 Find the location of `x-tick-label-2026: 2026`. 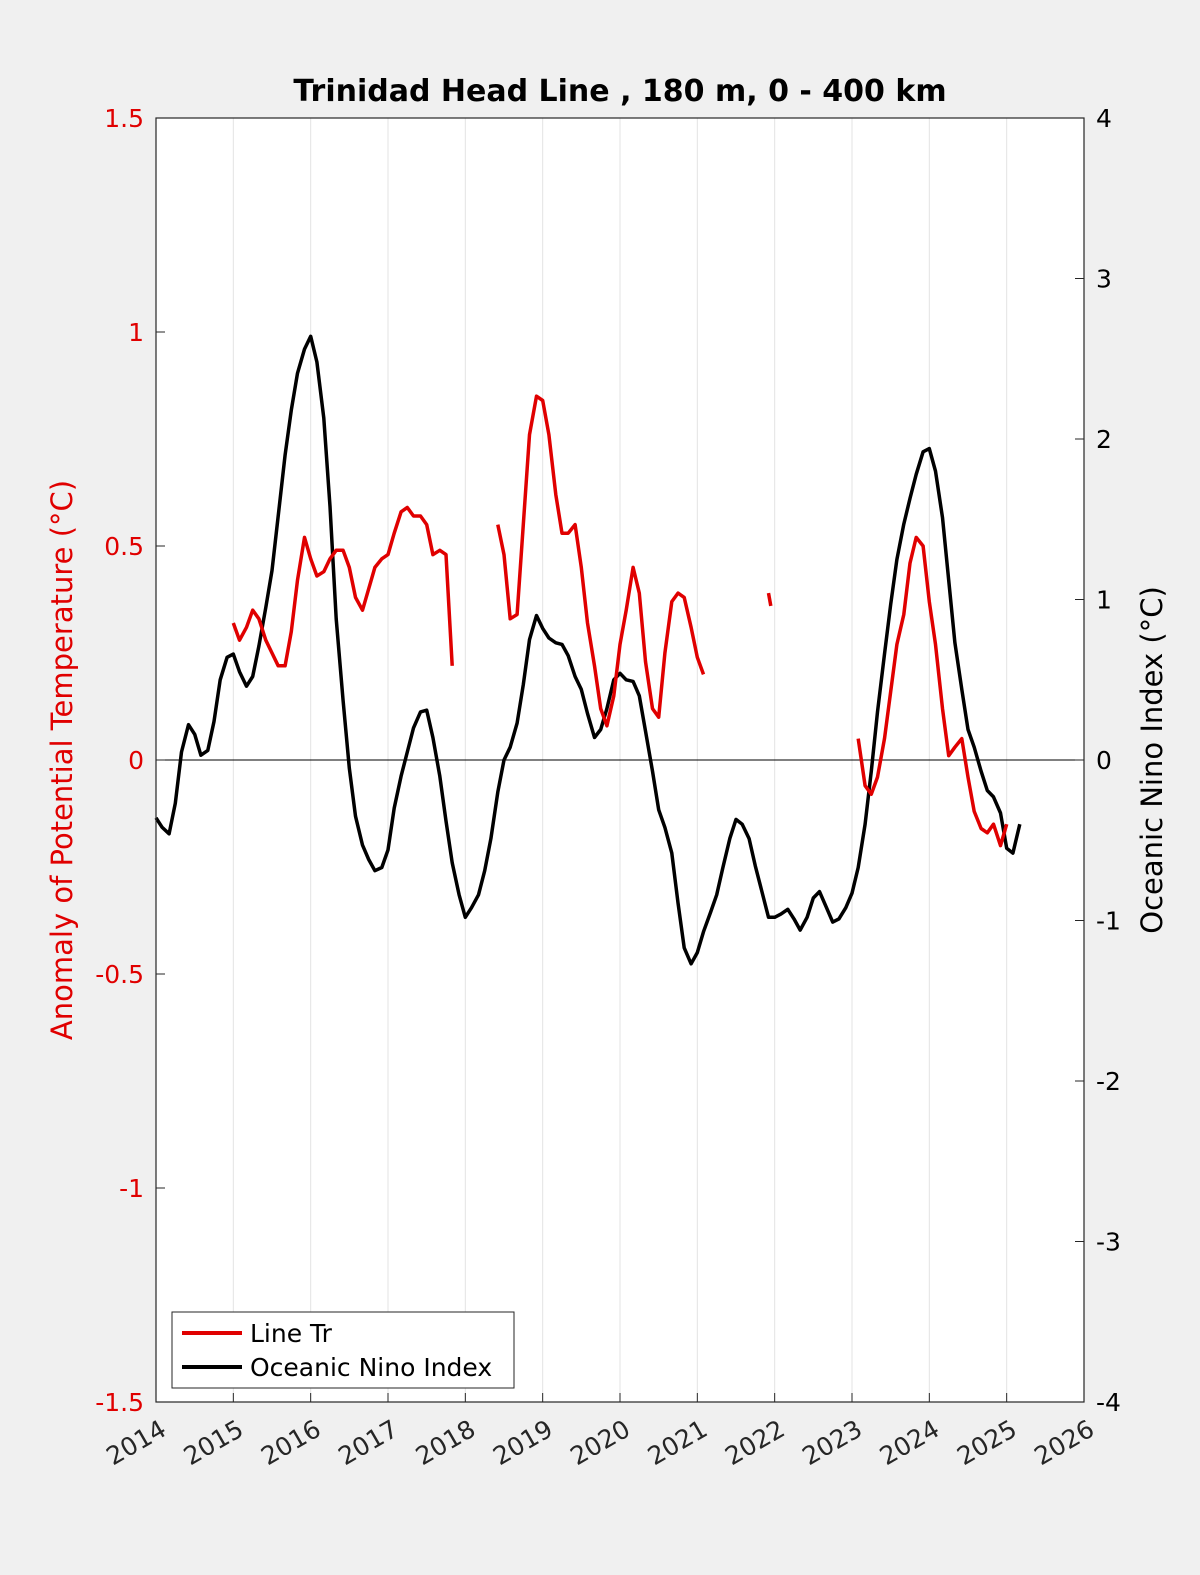

x-tick-label-2026: 2026 is located at coordinates (1064, 1442).